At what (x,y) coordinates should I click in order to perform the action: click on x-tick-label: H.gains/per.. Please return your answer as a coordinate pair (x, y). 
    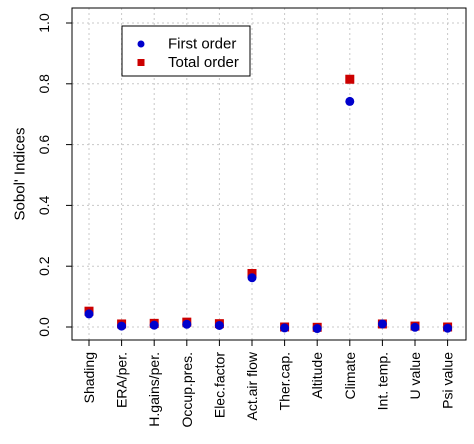
    Looking at the image, I should click on (154, 389).